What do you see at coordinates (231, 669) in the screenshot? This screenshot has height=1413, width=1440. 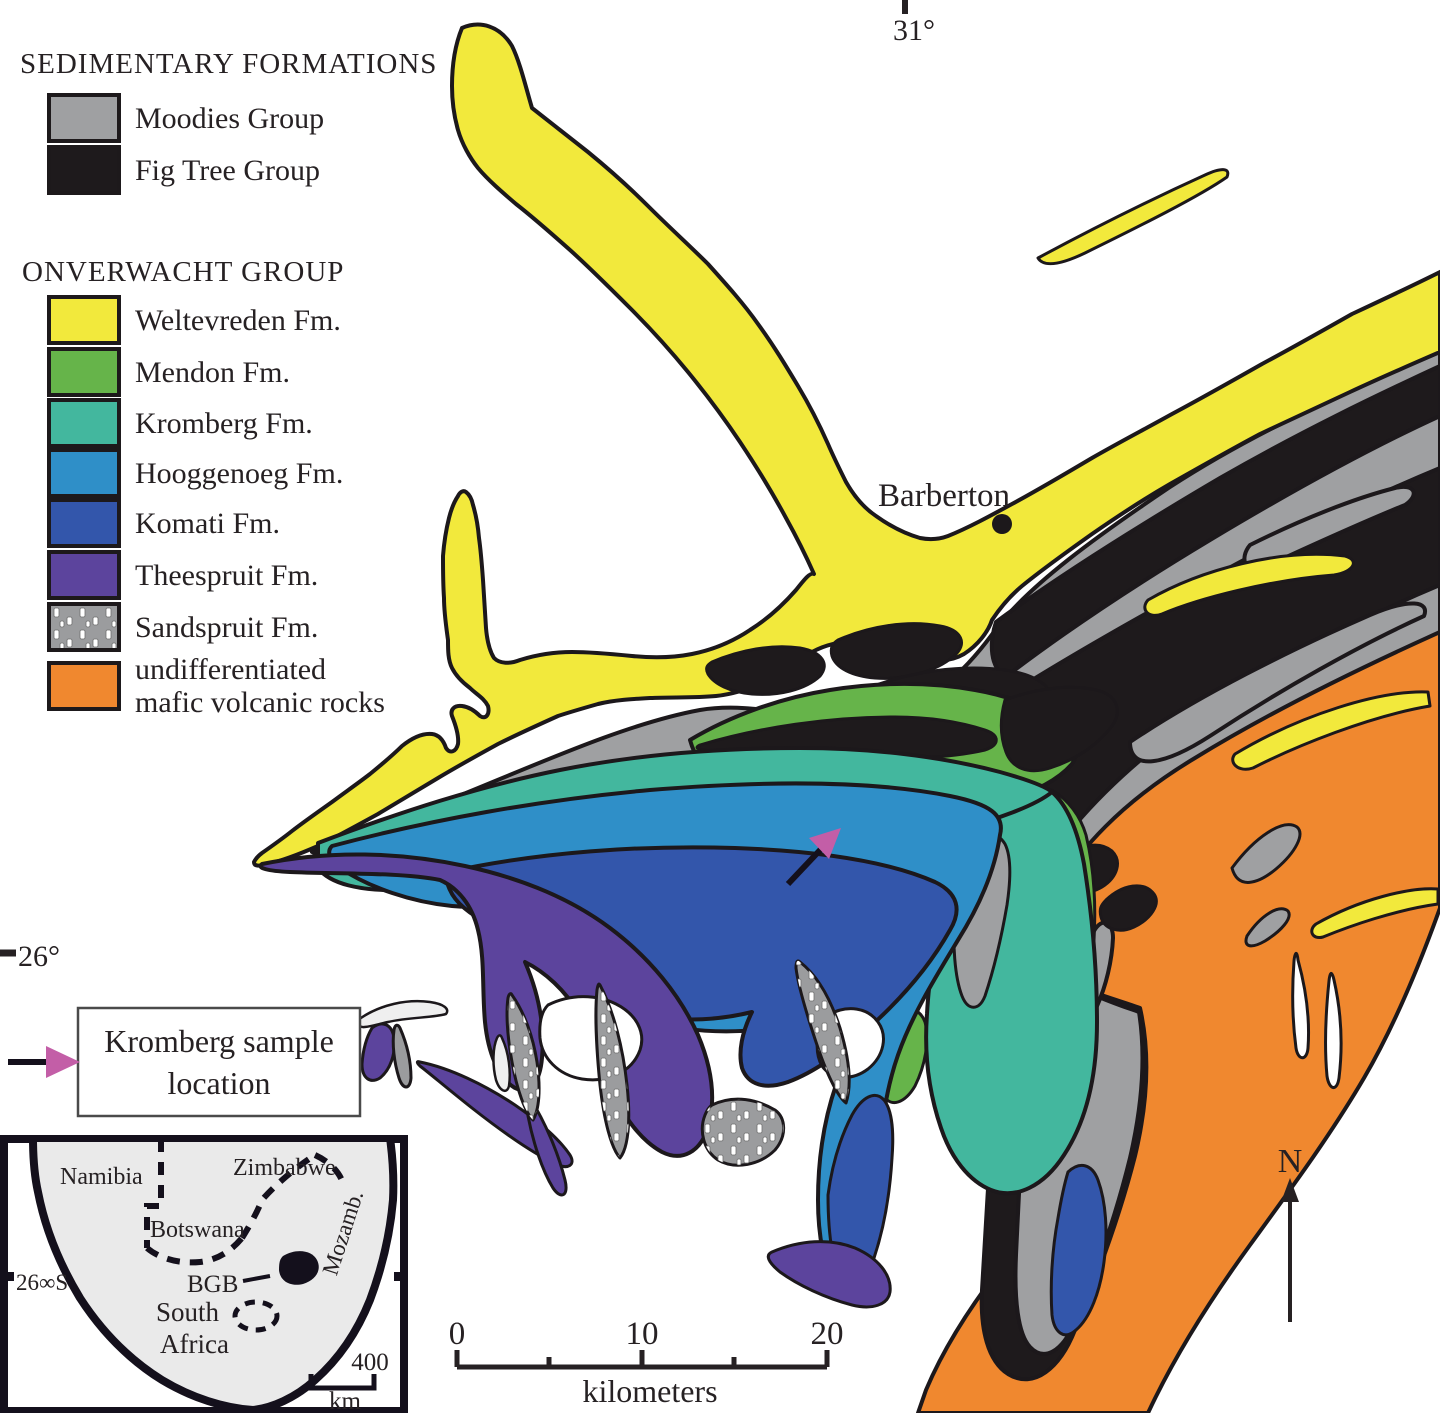 I see `legend-label-mafic-line1: undifferentiated` at bounding box center [231, 669].